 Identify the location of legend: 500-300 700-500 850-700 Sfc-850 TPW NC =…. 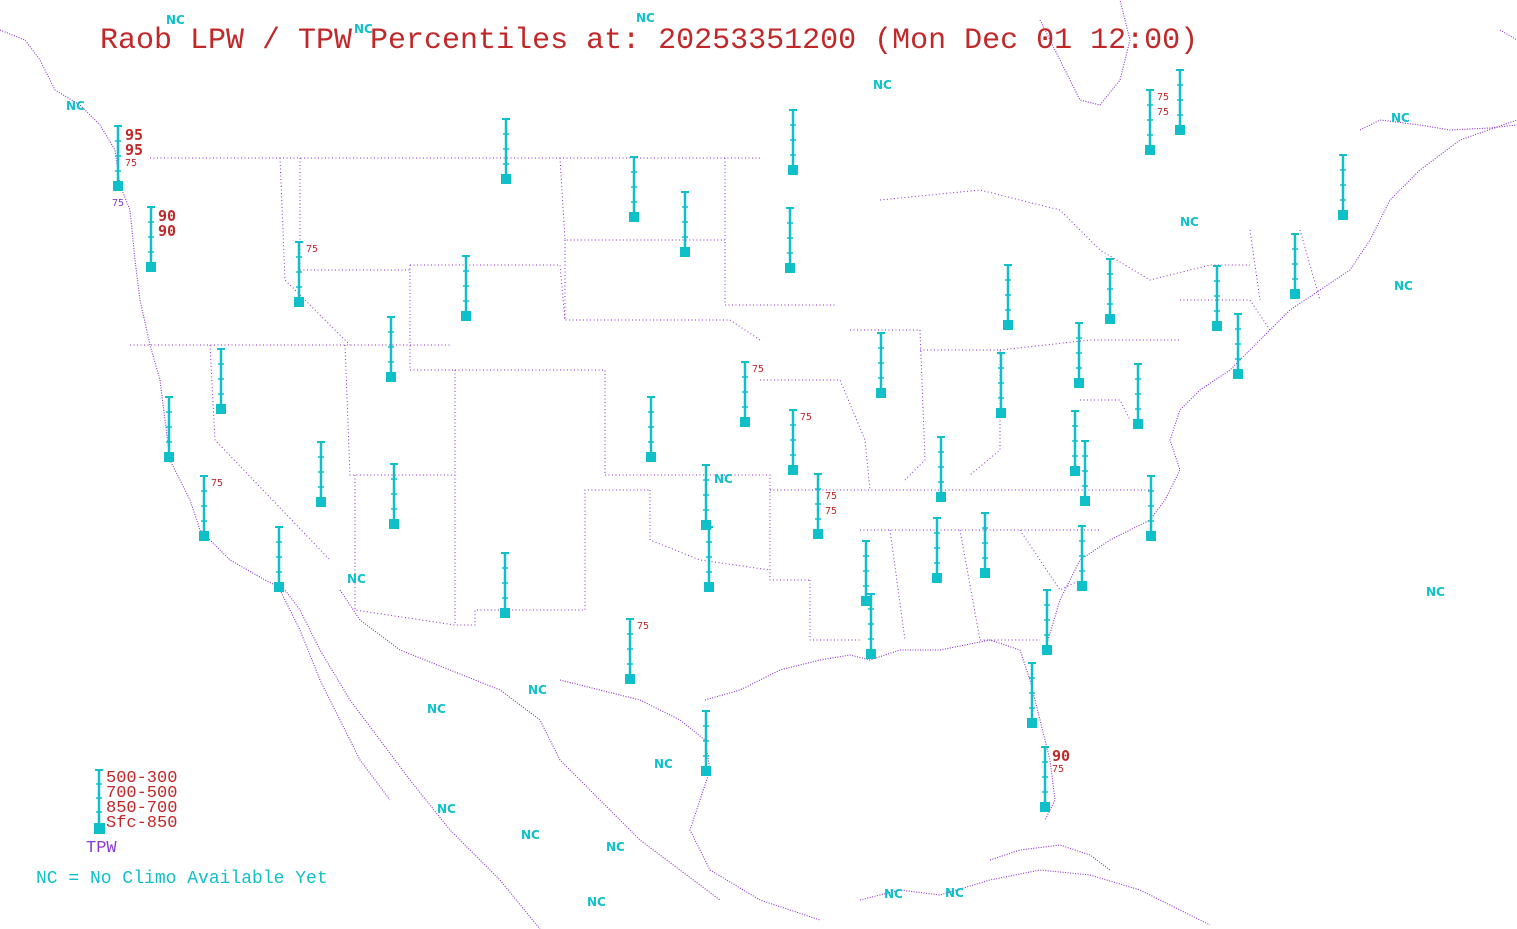
(182, 829).